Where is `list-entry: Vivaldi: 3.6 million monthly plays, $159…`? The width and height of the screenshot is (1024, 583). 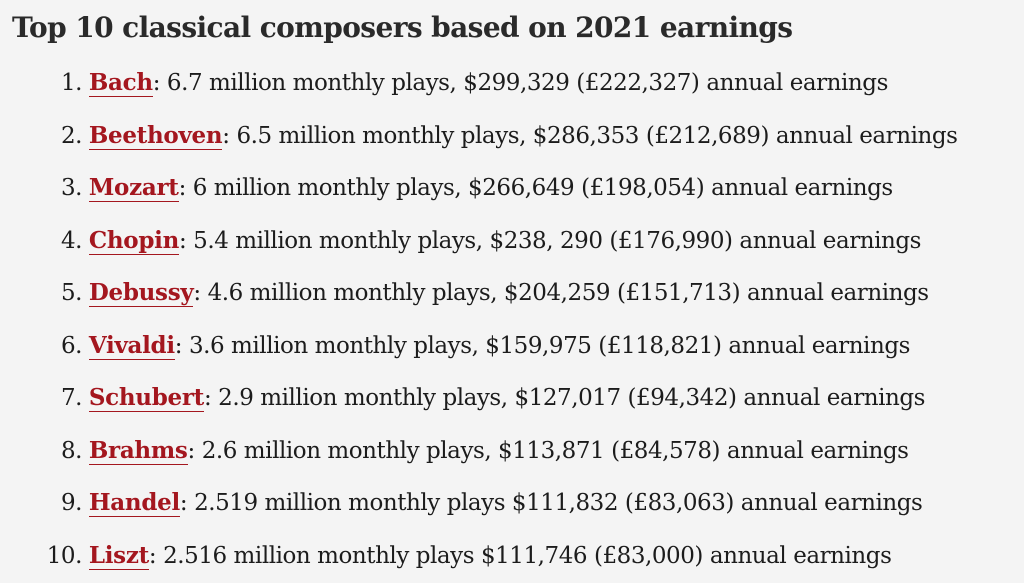 list-entry: Vivaldi: 3.6 million monthly plays, $159… is located at coordinates (499, 345).